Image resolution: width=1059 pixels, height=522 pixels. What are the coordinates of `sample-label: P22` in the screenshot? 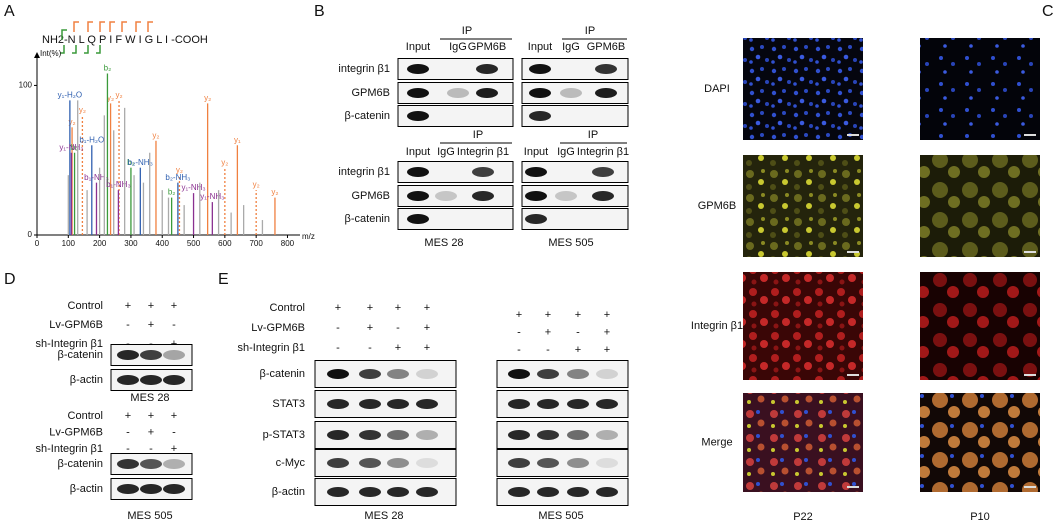 It's located at (803, 516).